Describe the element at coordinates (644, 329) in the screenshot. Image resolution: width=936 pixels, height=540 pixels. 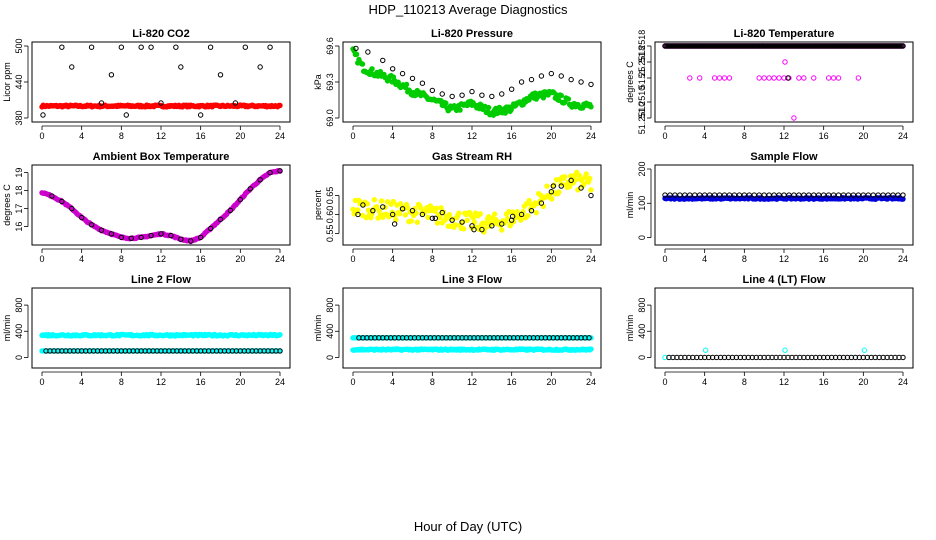
I see `y-axis: 0 400 800` at that location.